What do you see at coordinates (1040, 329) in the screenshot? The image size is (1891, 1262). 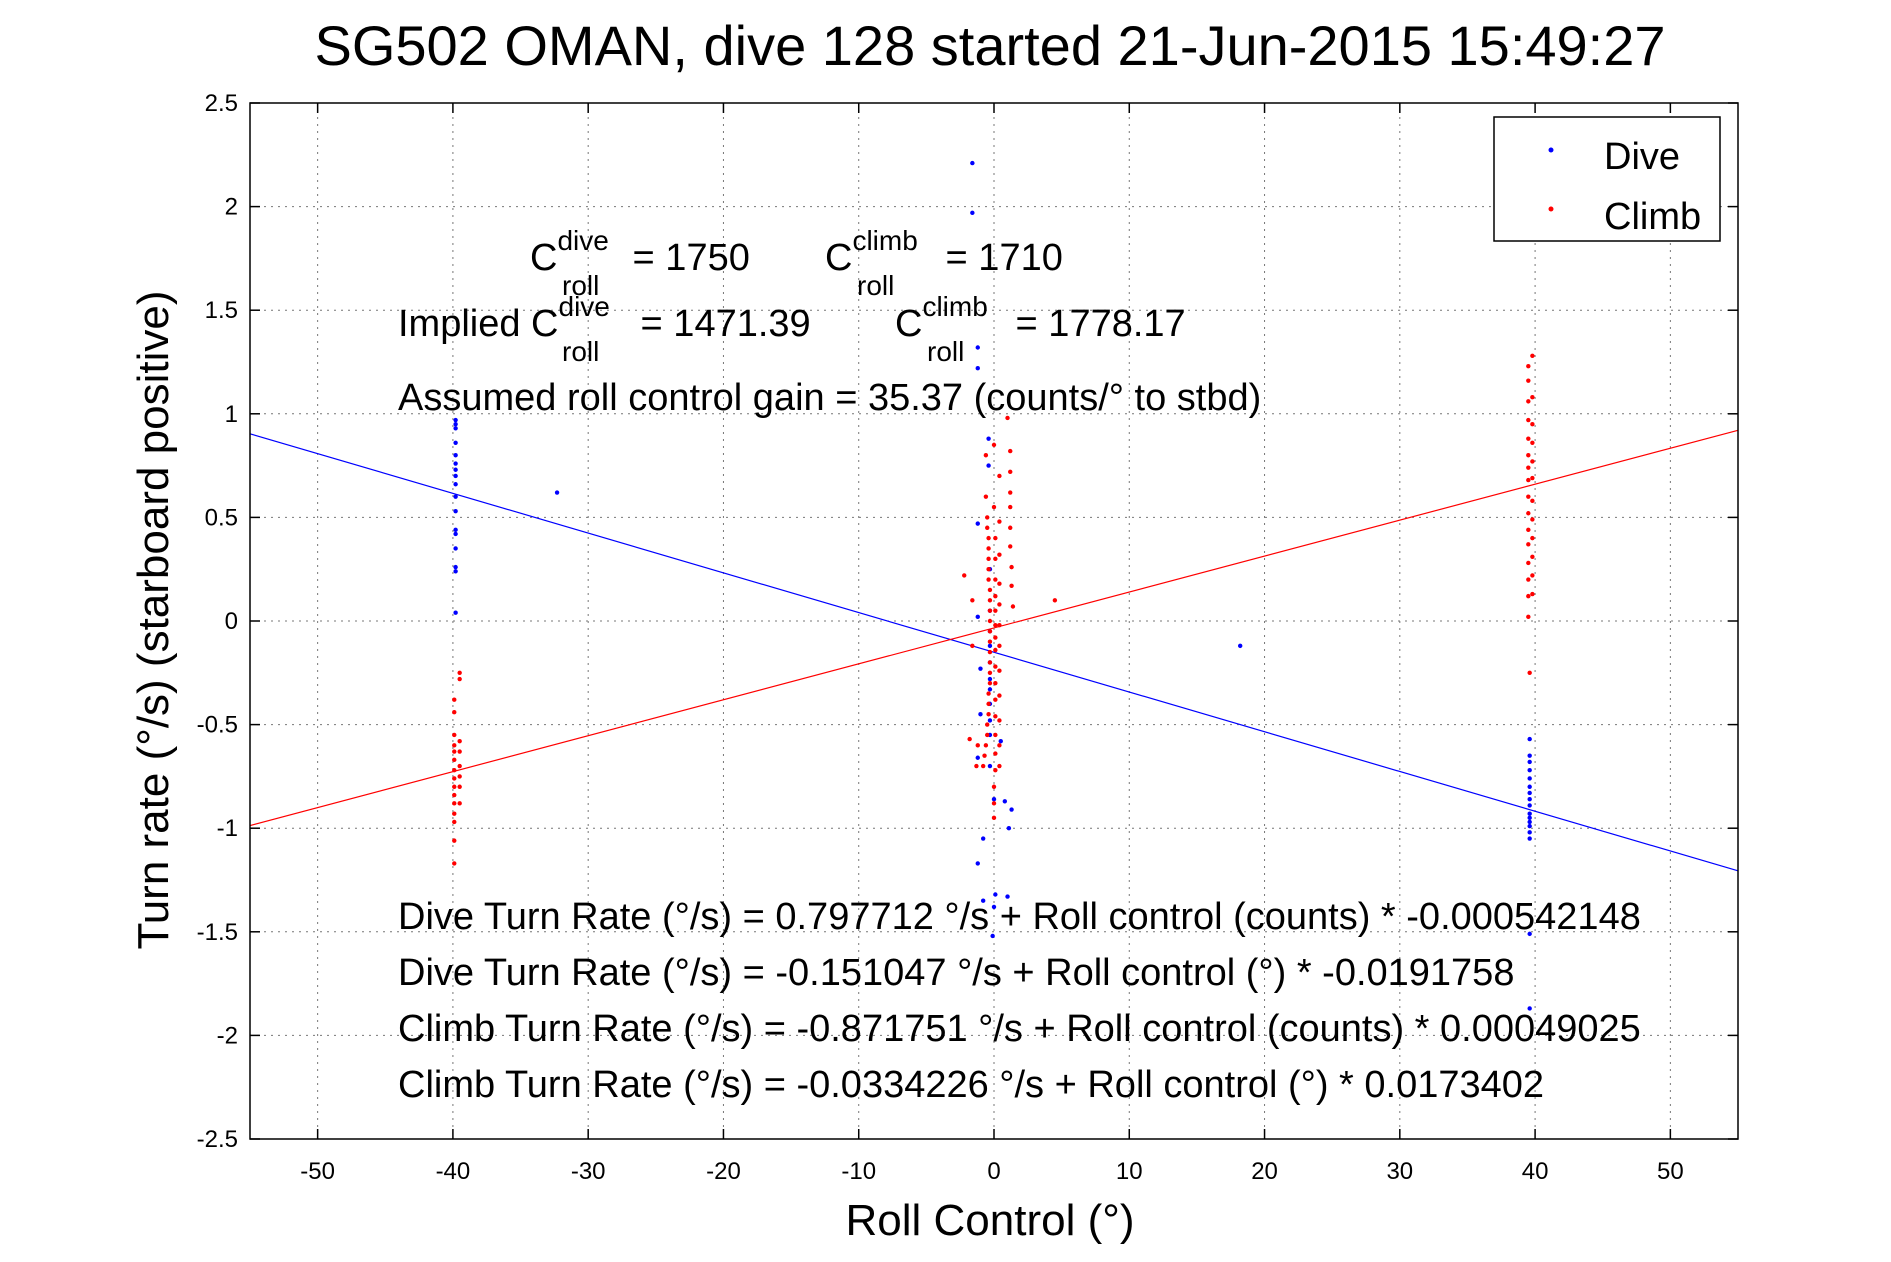 I see `annotation-implied-climb: Cclimb roll = 1778.17` at bounding box center [1040, 329].